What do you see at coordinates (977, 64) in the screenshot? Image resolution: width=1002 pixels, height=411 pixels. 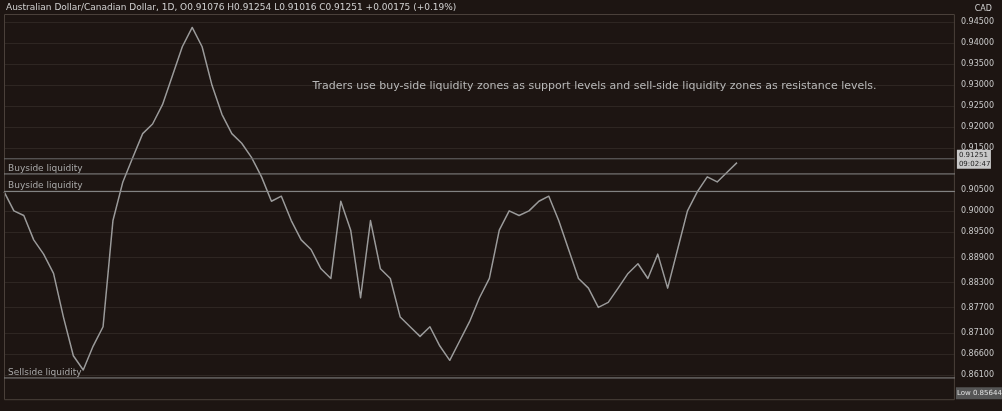 I see `y-tick-label: 0.93500` at bounding box center [977, 64].